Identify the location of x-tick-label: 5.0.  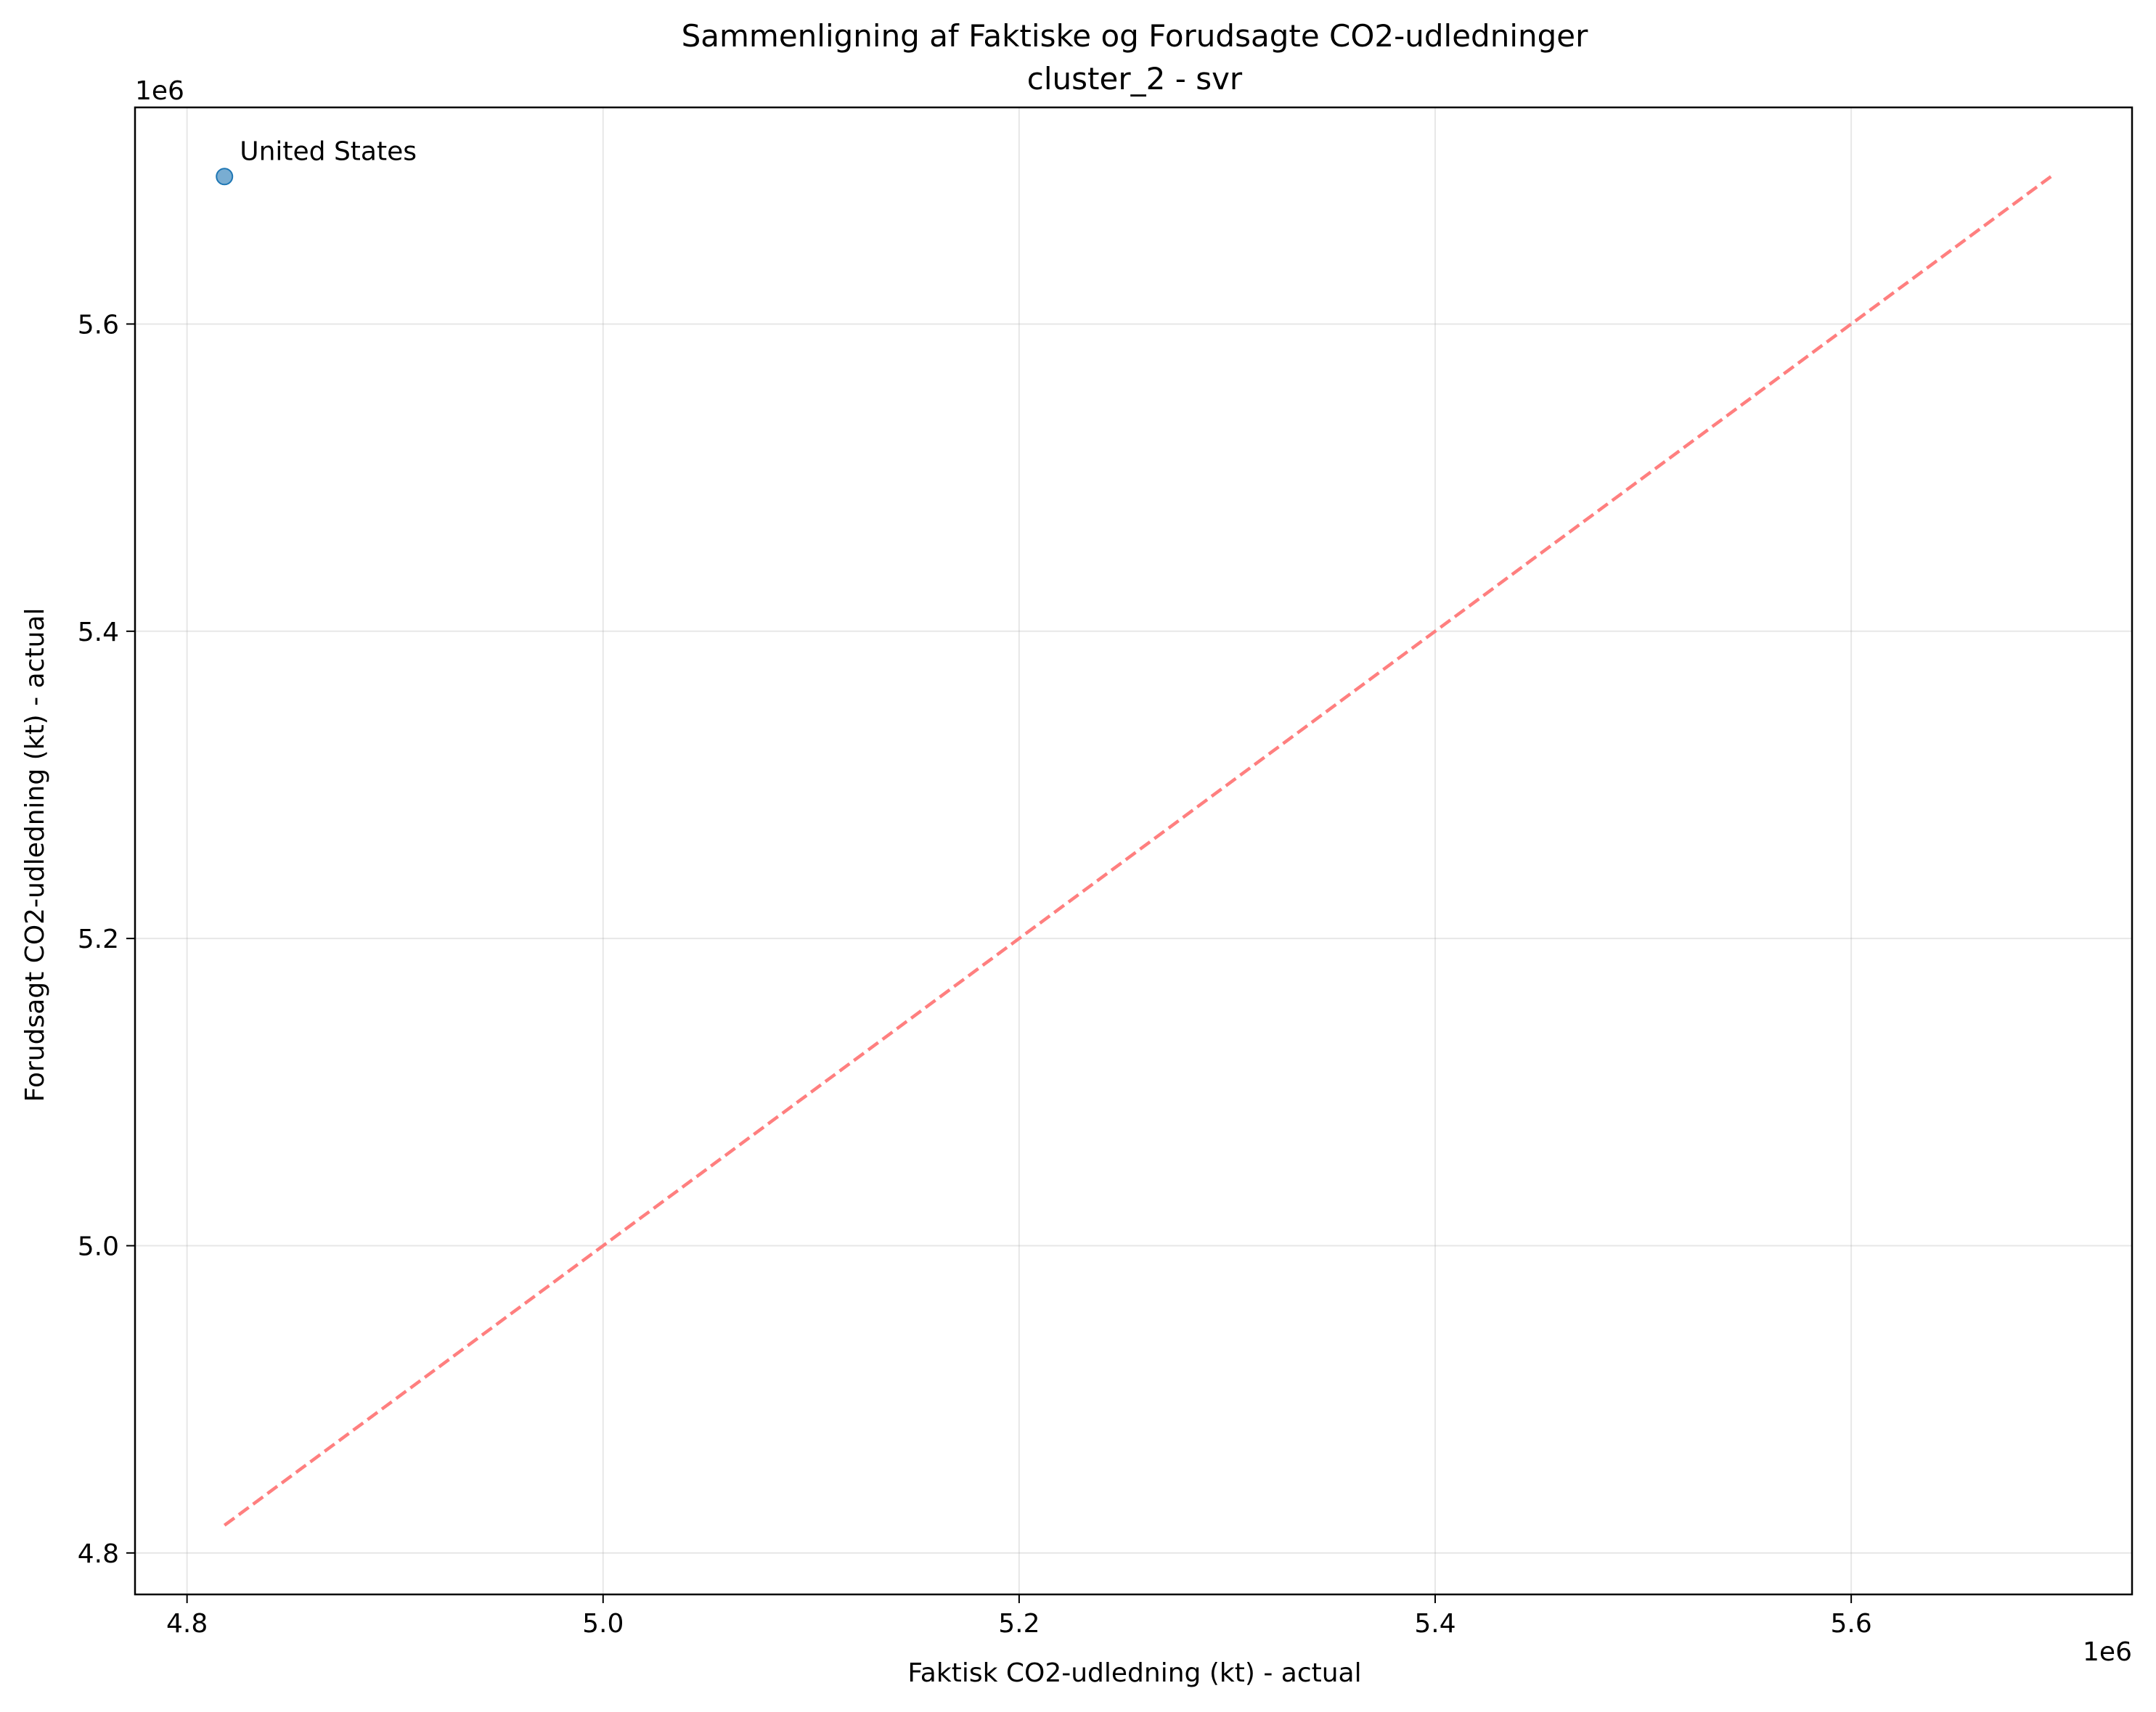
(603, 1624).